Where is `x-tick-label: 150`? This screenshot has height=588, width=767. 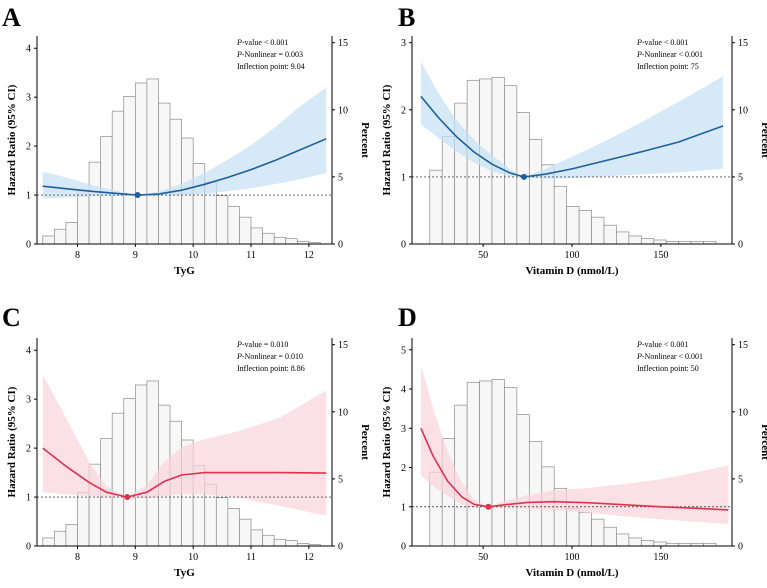
x-tick-label: 150 is located at coordinates (660, 557).